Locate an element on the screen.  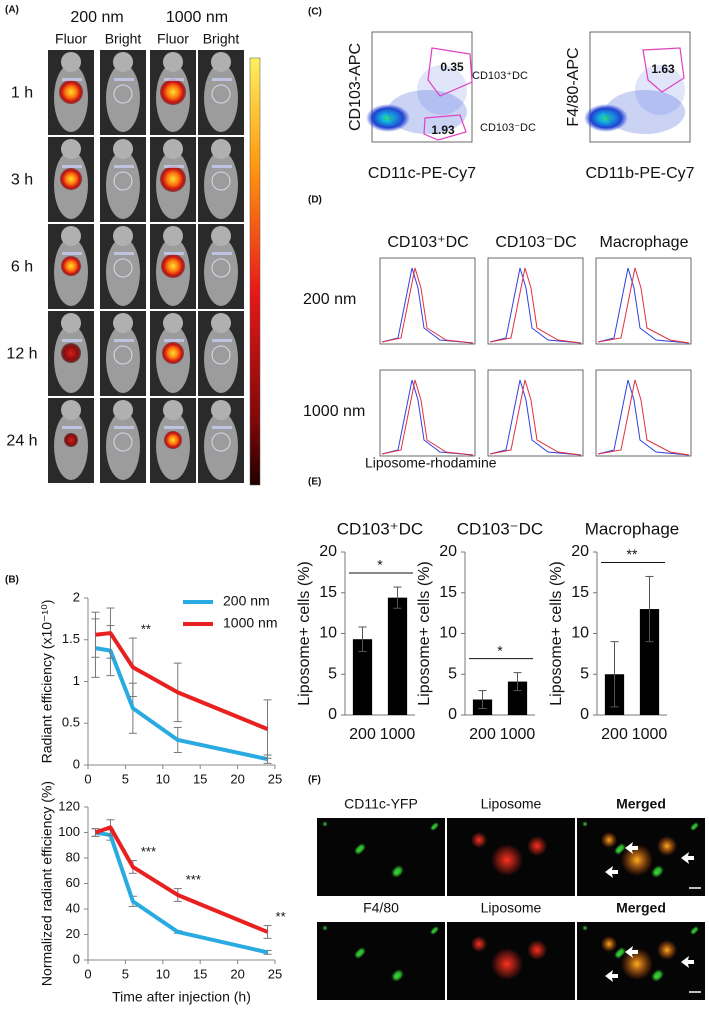
column-label: Fluor is located at coordinates (173, 39).